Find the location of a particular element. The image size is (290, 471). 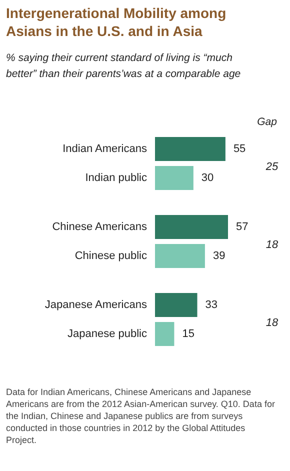

y-tick-label: Chinese Americans is located at coordinates (100, 227).